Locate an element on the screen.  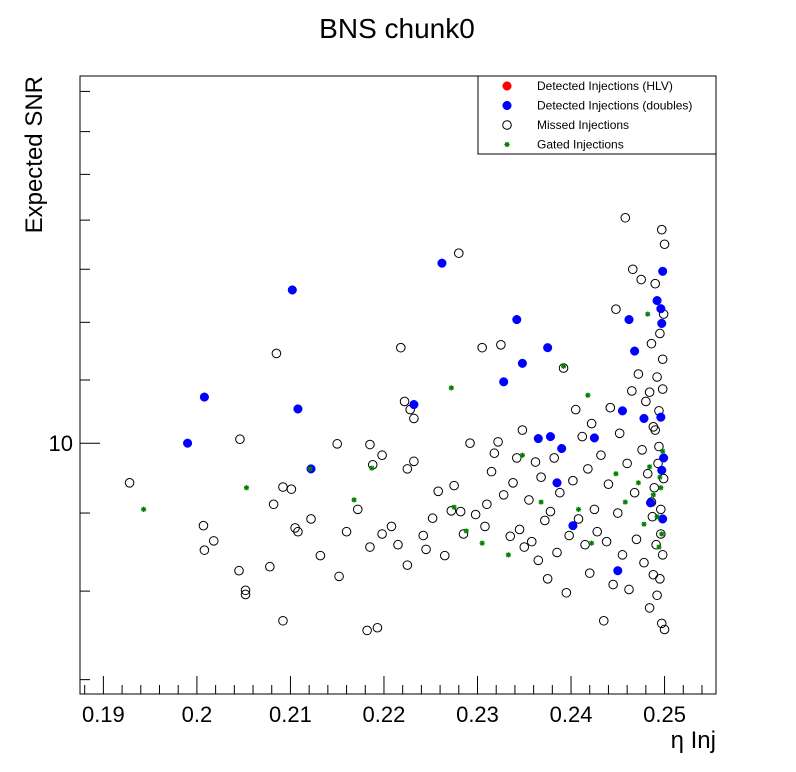
x-tick-label: 0.19 is located at coordinates (103, 714).